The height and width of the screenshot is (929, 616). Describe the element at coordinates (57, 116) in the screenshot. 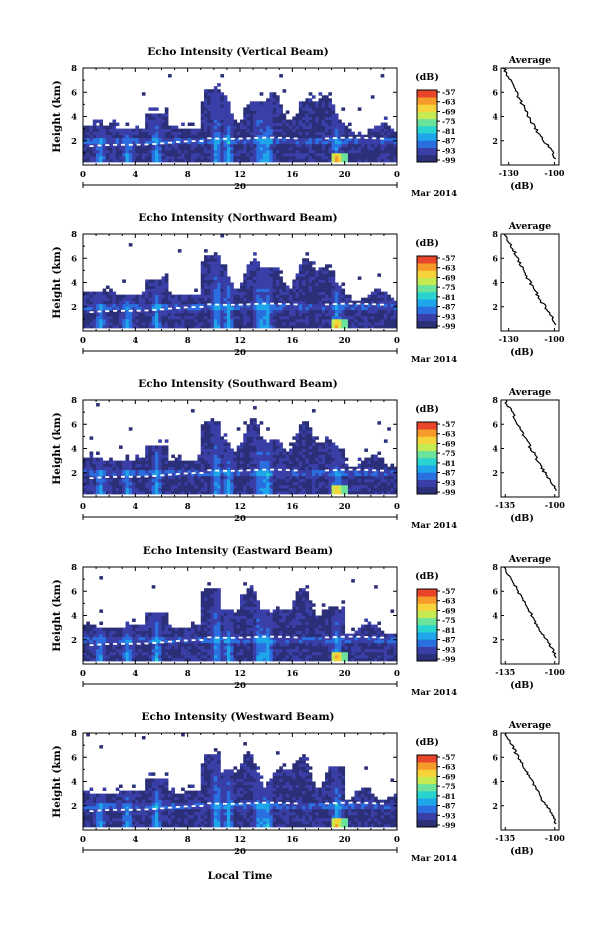

I see `y-axis-label: Height (km)` at that location.